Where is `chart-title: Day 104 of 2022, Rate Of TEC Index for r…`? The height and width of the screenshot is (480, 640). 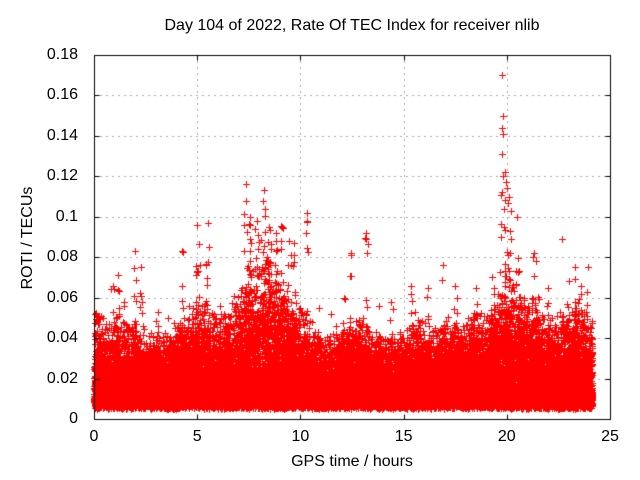 chart-title: Day 104 of 2022, Rate Of TEC Index for r… is located at coordinates (352, 25).